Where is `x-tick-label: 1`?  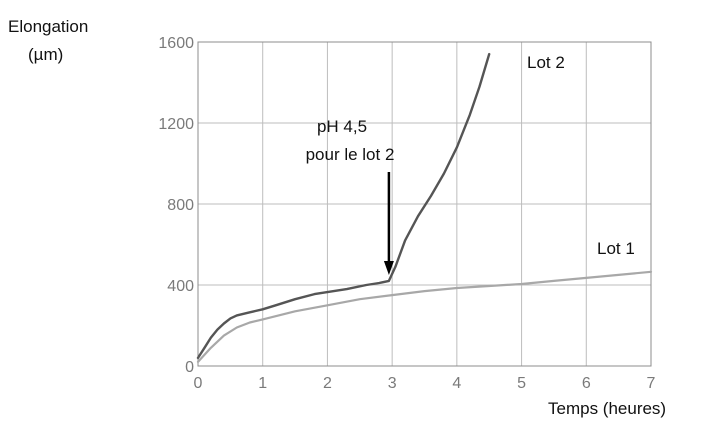
x-tick-label: 1 is located at coordinates (262, 383).